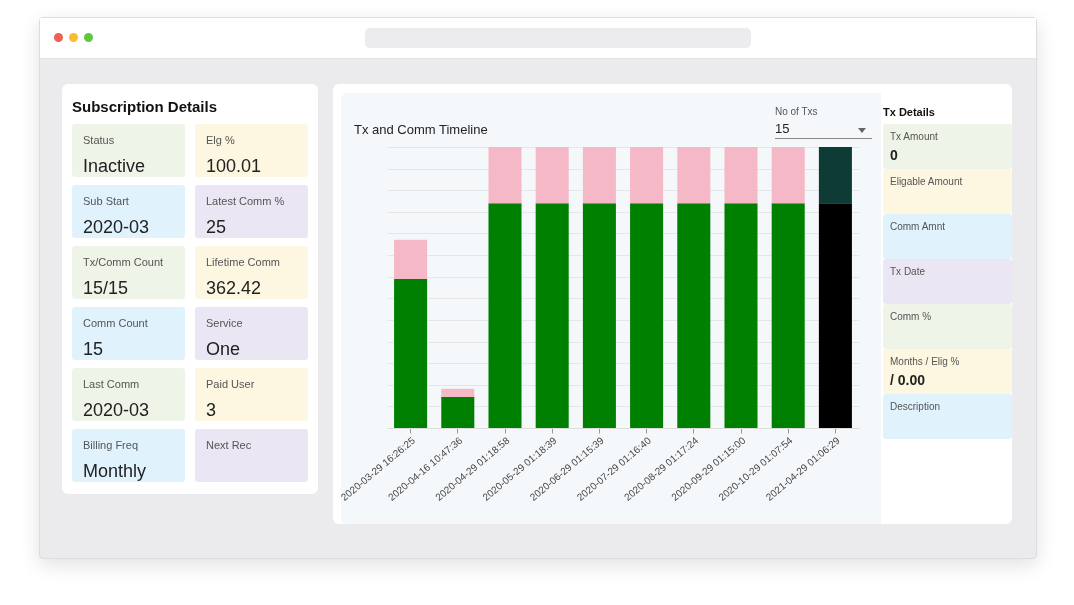 This screenshot has height=605, width=1074. Describe the element at coordinates (106, 288) in the screenshot. I see `text: 15/15` at that location.